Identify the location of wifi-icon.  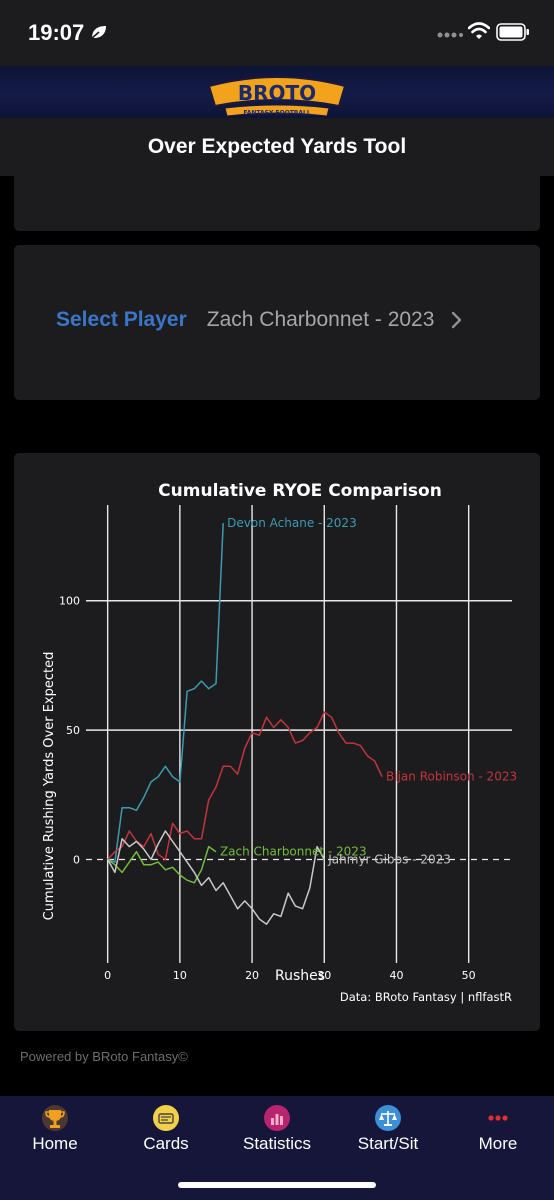
(479, 30).